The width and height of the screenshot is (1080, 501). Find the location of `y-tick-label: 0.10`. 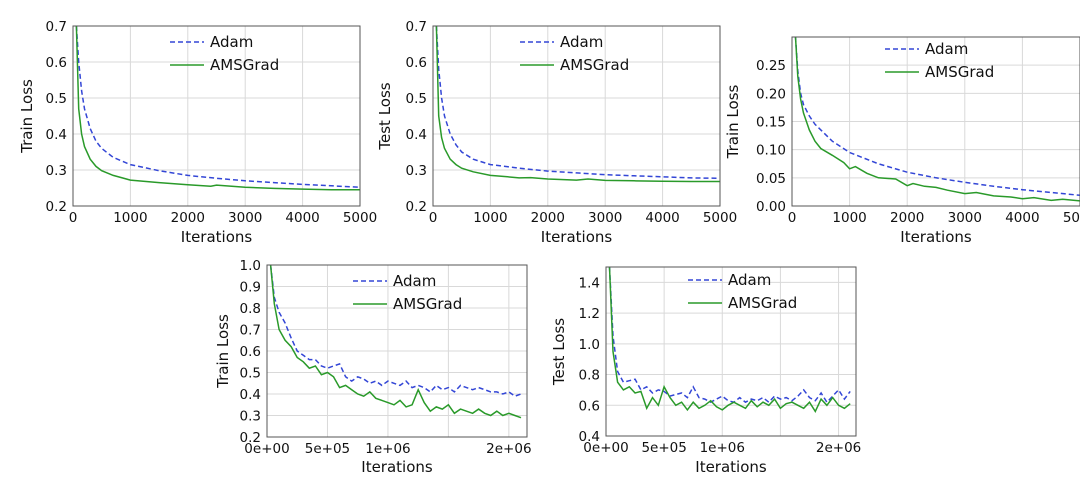

y-tick-label: 0.10 is located at coordinates (771, 151).